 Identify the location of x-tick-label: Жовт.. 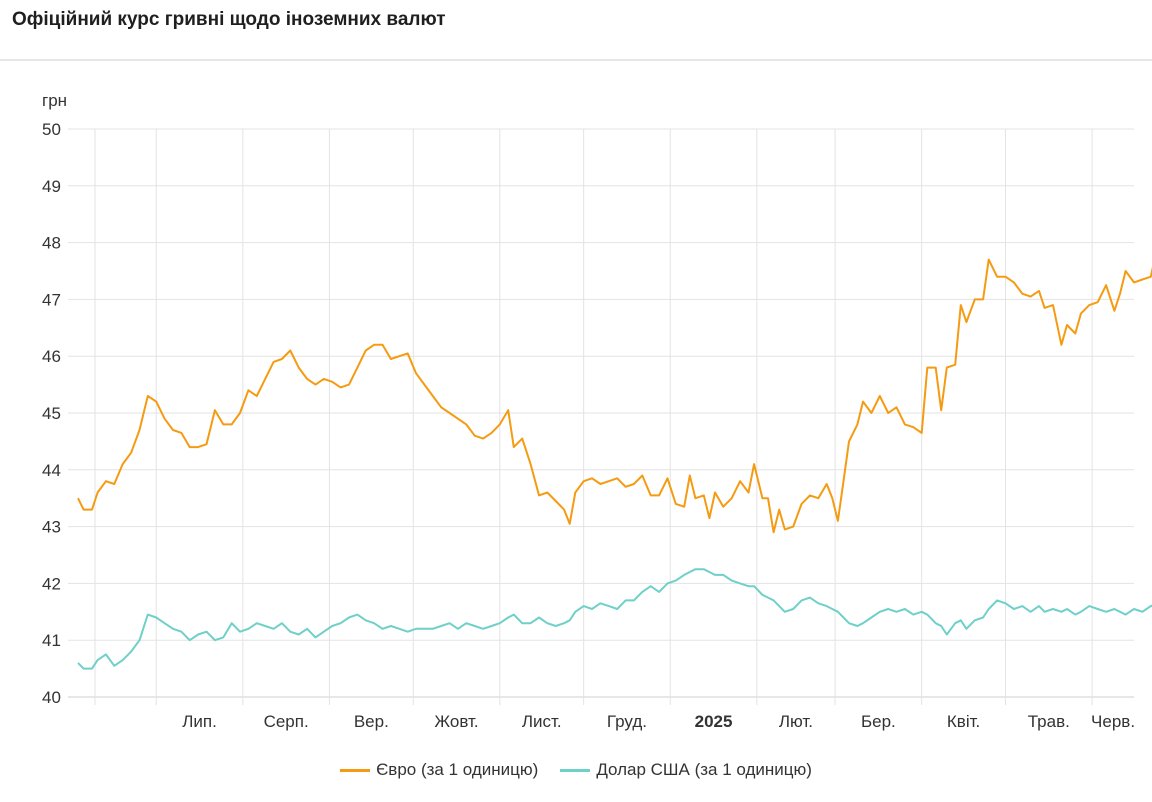
(456, 721).